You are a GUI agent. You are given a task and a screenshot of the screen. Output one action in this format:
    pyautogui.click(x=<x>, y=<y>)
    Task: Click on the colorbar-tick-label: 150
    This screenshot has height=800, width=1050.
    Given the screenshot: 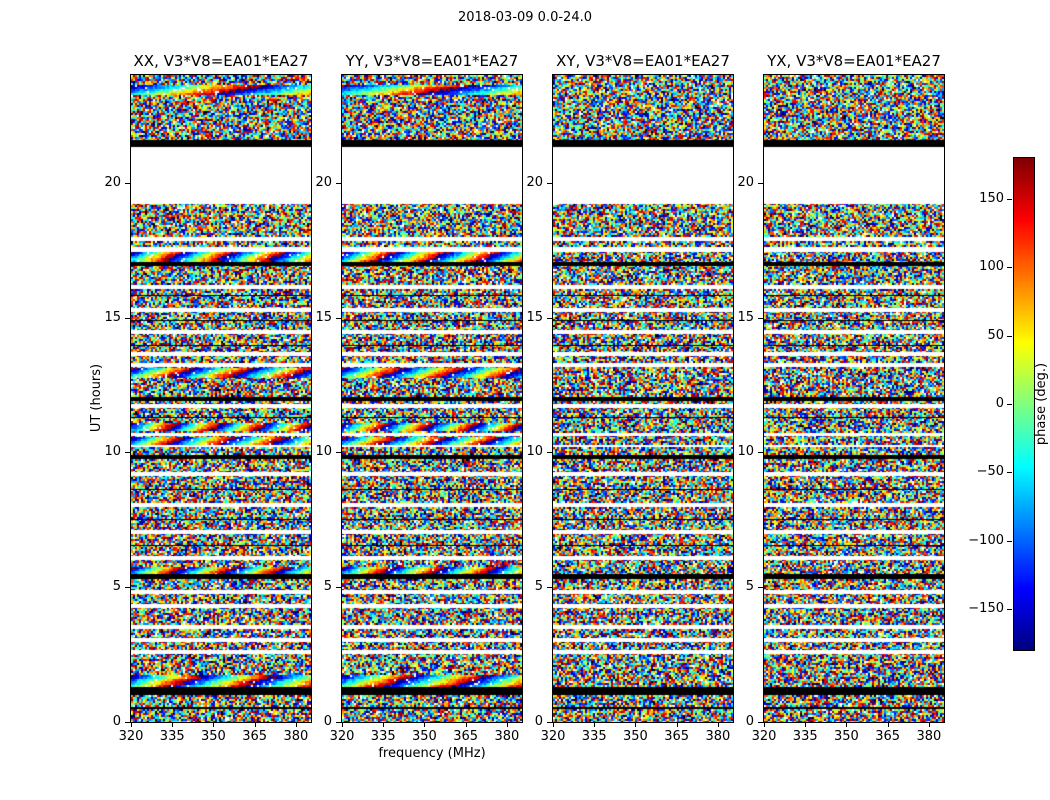 What is the action you would take?
    pyautogui.click(x=991, y=198)
    